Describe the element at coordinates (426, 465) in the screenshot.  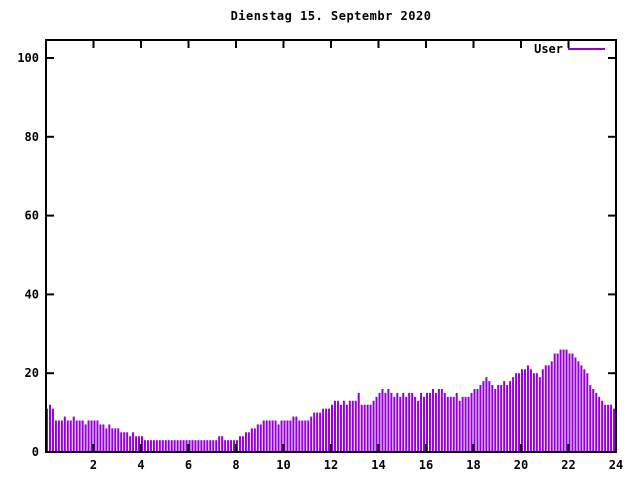
I see `x-tick-label: 16` at that location.